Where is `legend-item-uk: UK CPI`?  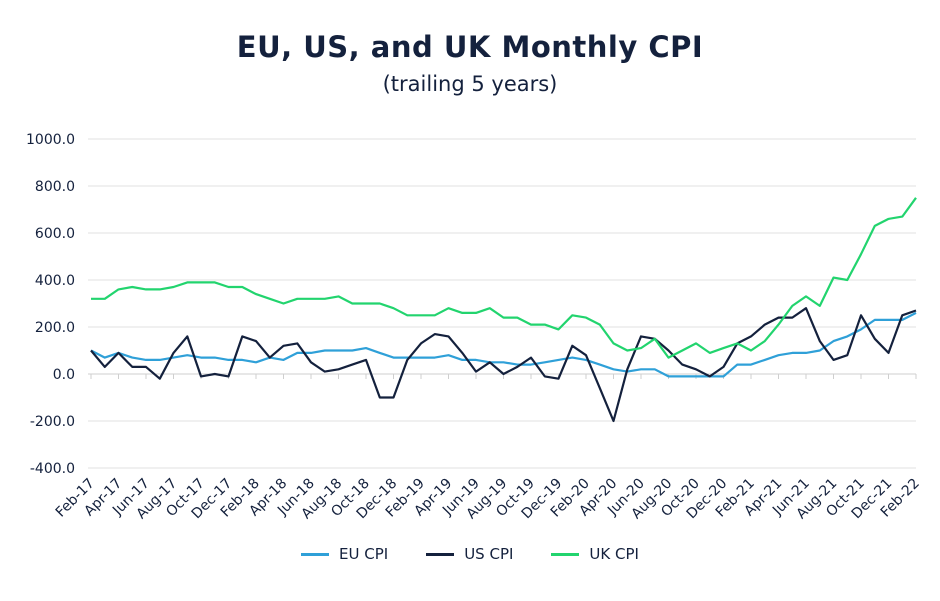
legend-item-uk: UK CPI is located at coordinates (595, 554).